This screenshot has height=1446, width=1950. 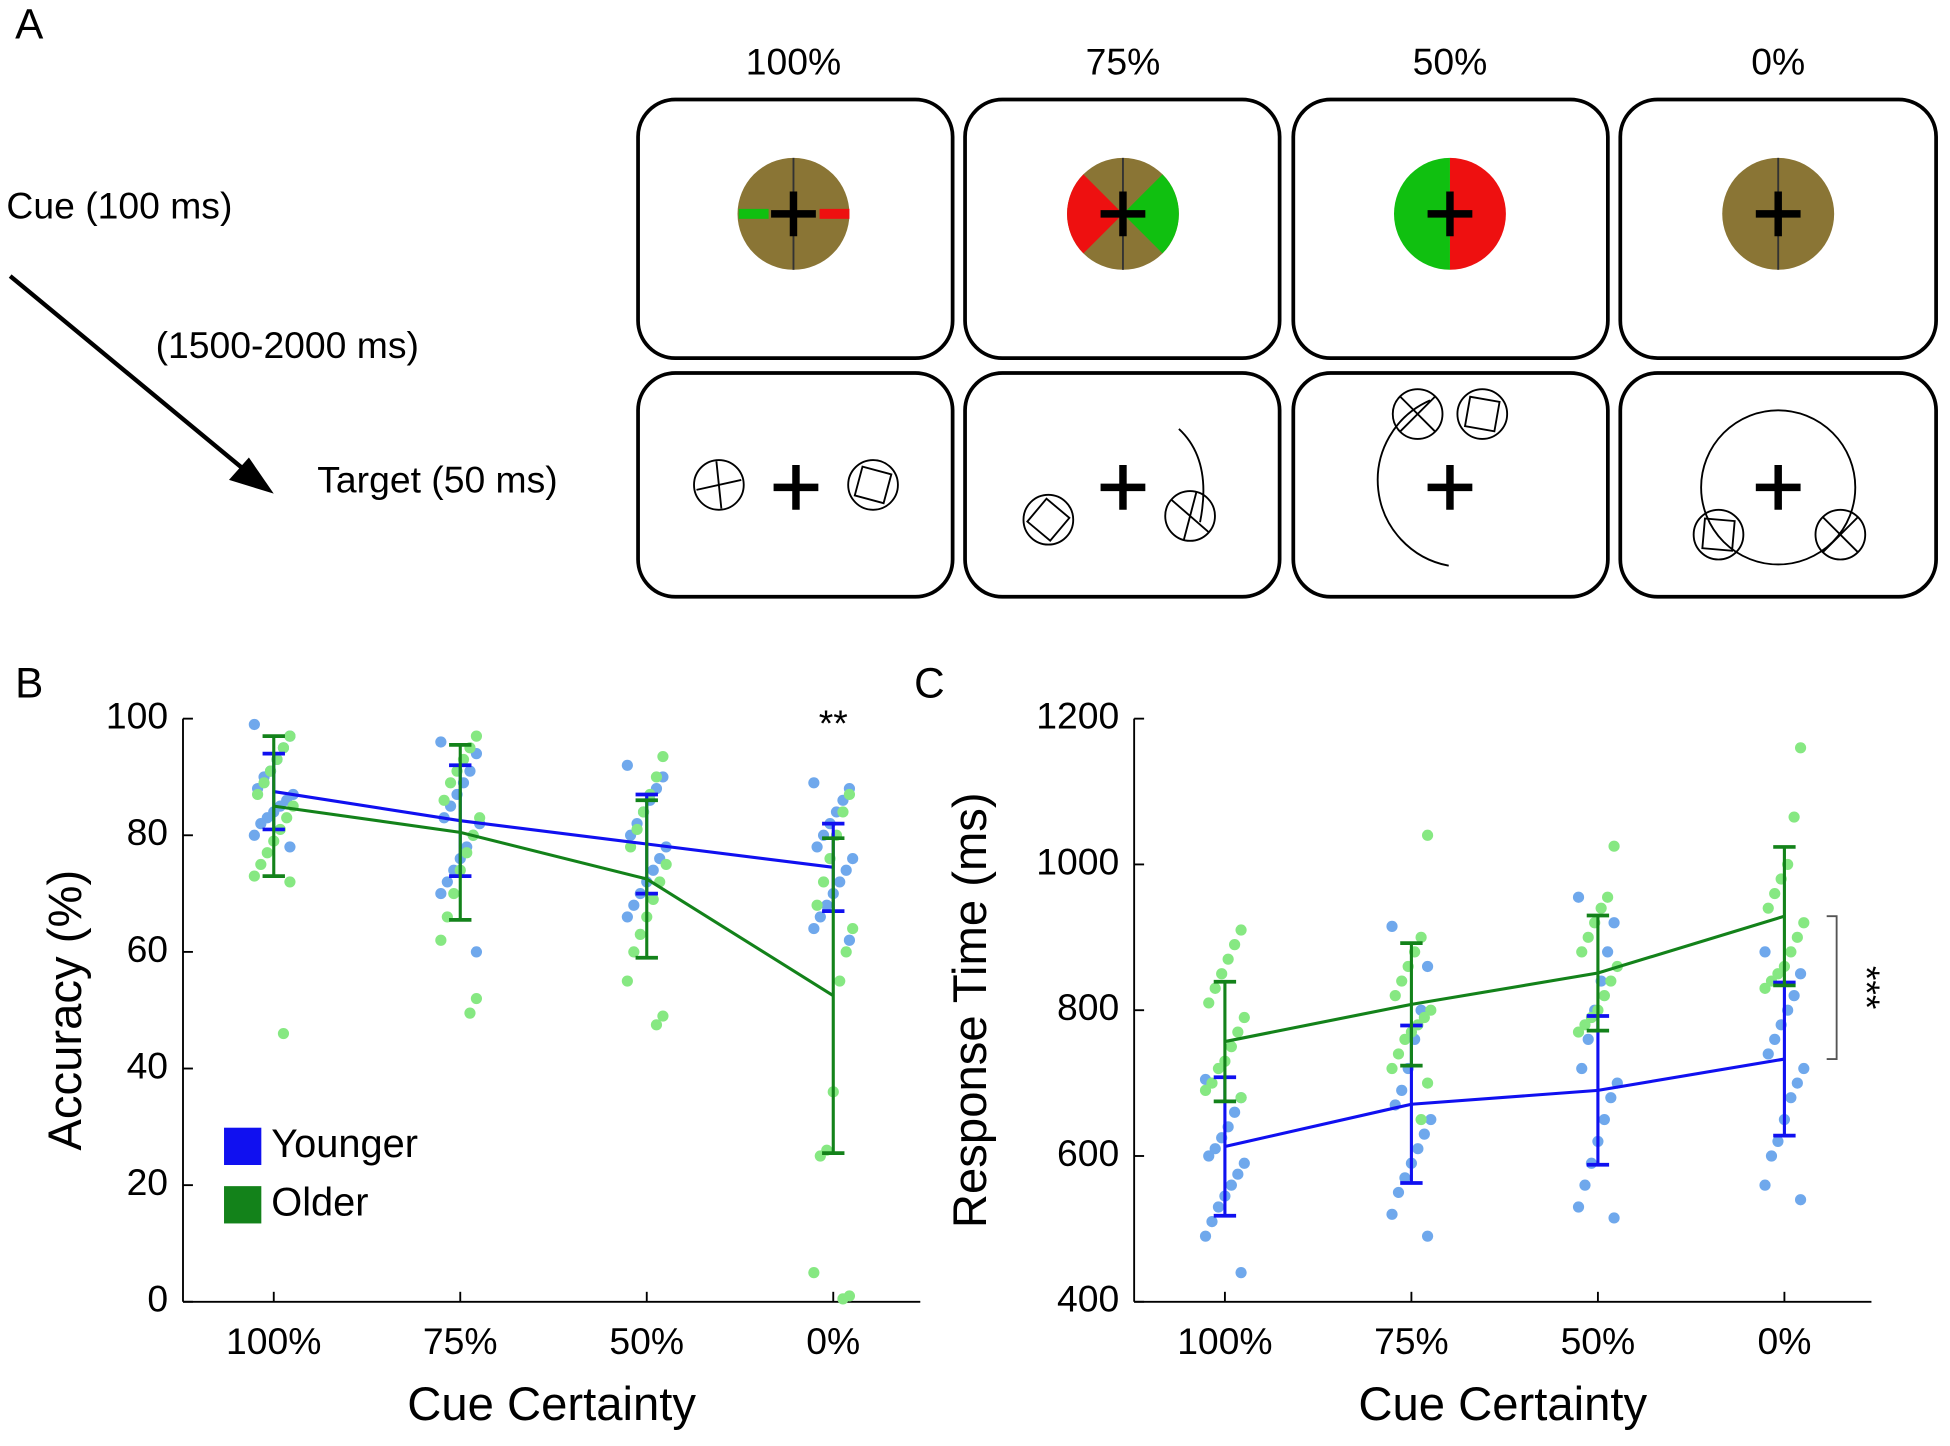 I want to click on x-axis-label: Cue Certainty, so click(x=551, y=1404).